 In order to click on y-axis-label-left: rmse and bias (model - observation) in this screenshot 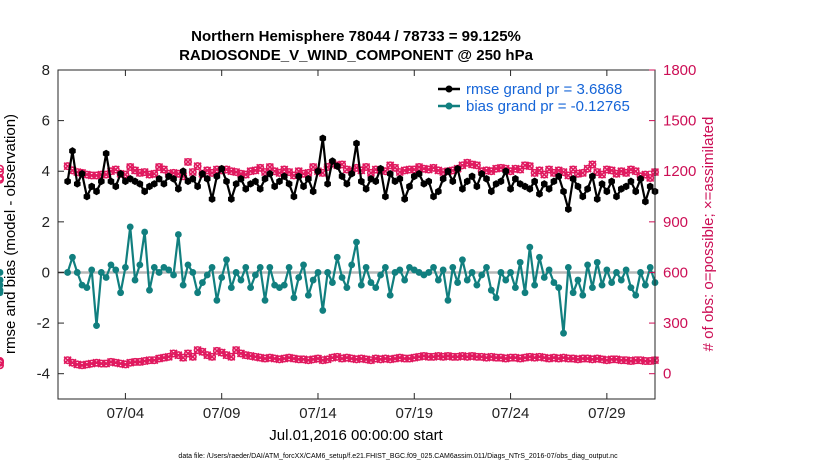, I will do `click(10, 234)`.